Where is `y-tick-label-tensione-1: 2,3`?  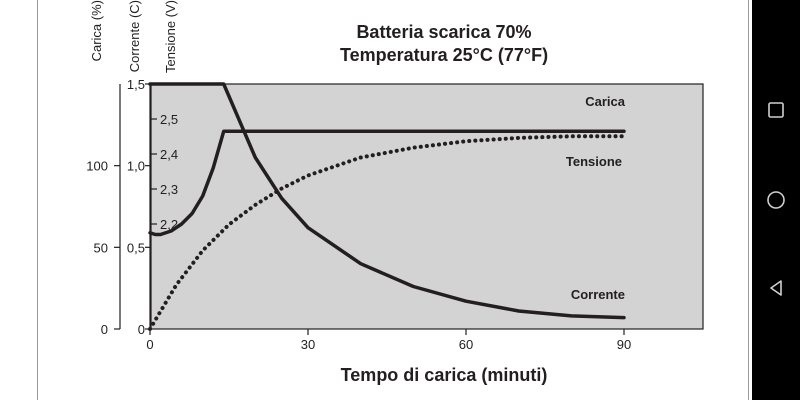 y-tick-label-tensione-1: 2,3 is located at coordinates (169, 189).